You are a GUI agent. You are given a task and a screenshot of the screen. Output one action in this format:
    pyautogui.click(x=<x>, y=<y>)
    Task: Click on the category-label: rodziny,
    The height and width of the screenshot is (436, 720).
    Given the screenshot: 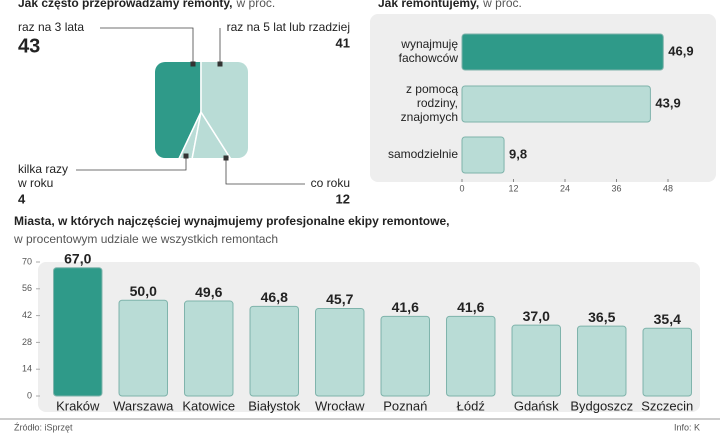 What is the action you would take?
    pyautogui.click(x=437, y=103)
    